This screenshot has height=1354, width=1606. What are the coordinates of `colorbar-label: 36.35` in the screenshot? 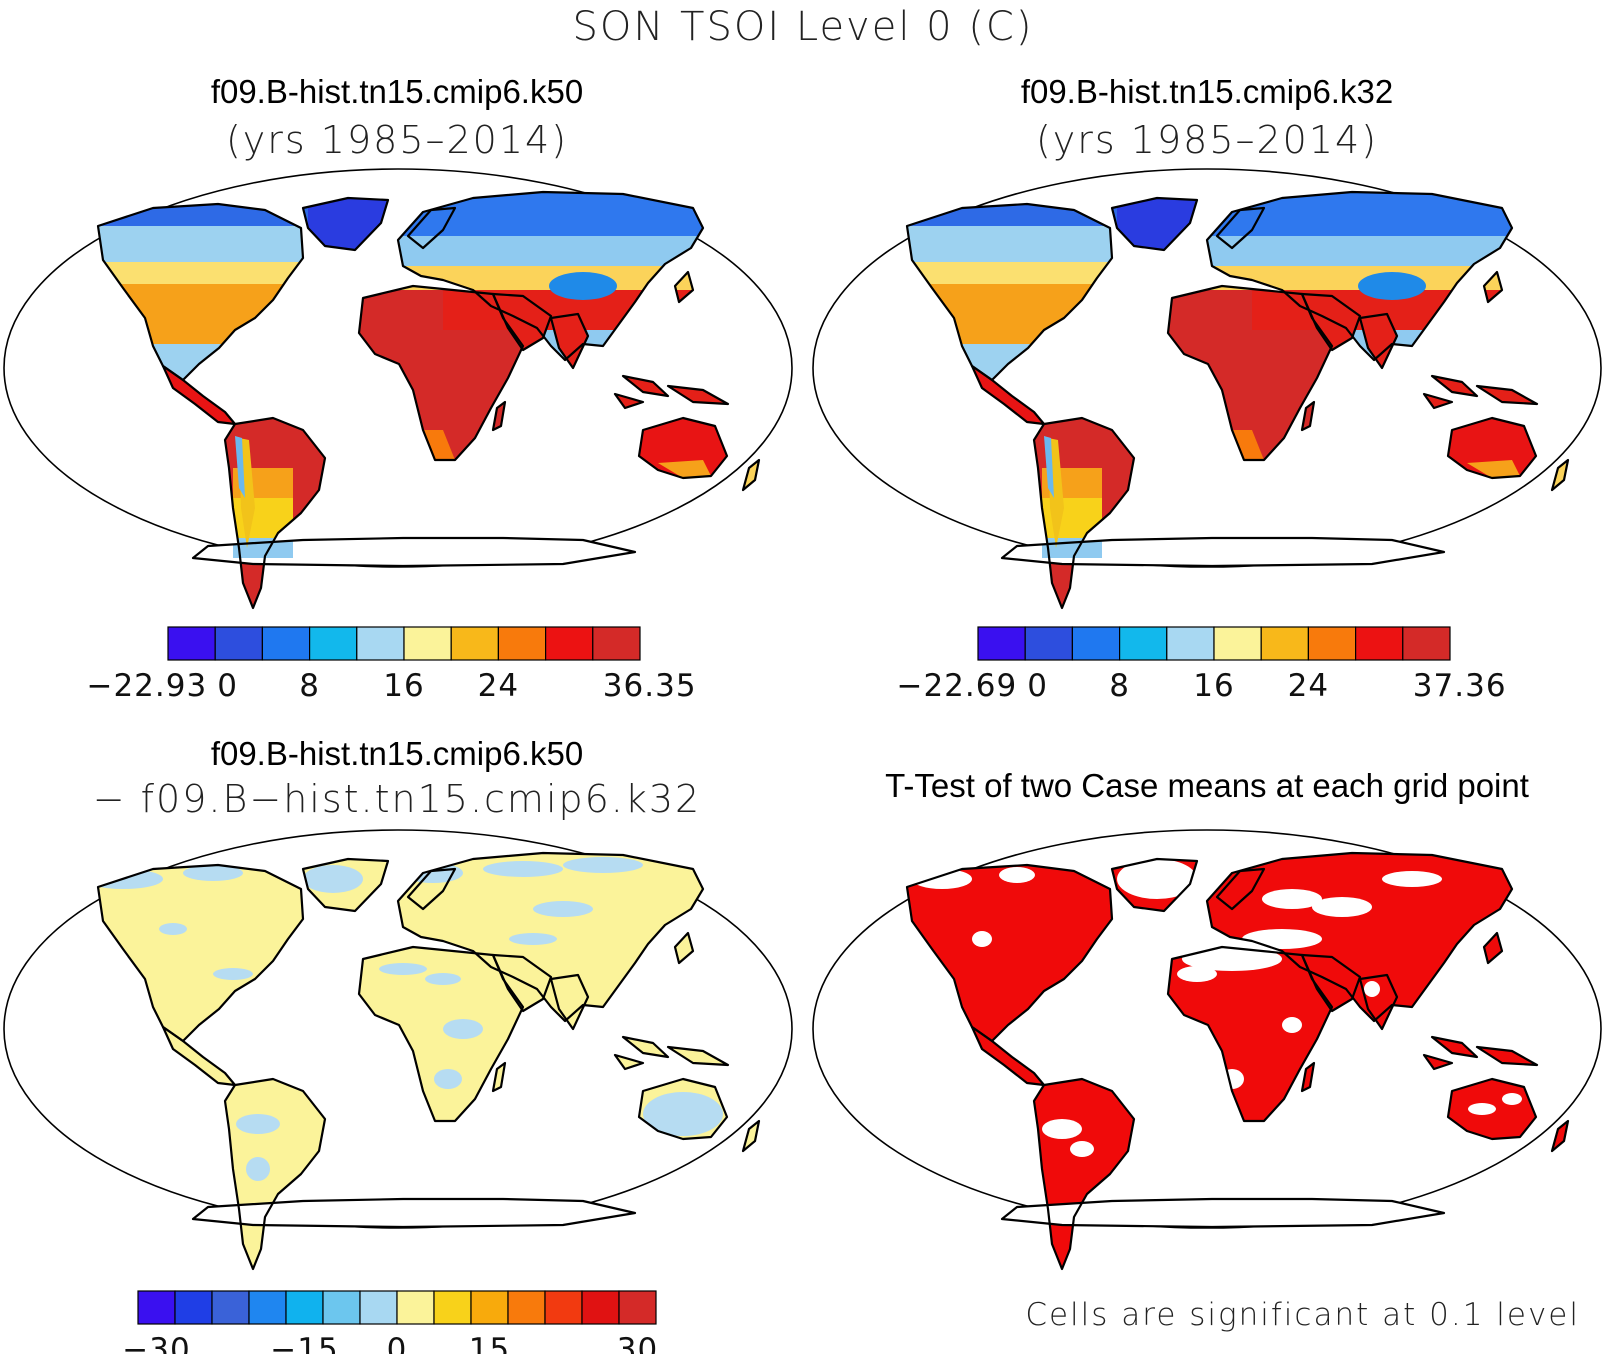 It's located at (650, 686).